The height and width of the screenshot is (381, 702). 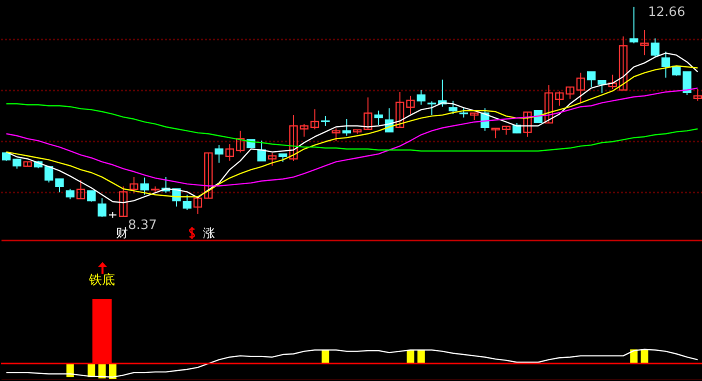 What do you see at coordinates (667, 12) in the screenshot?
I see `annotation: 12.66` at bounding box center [667, 12].